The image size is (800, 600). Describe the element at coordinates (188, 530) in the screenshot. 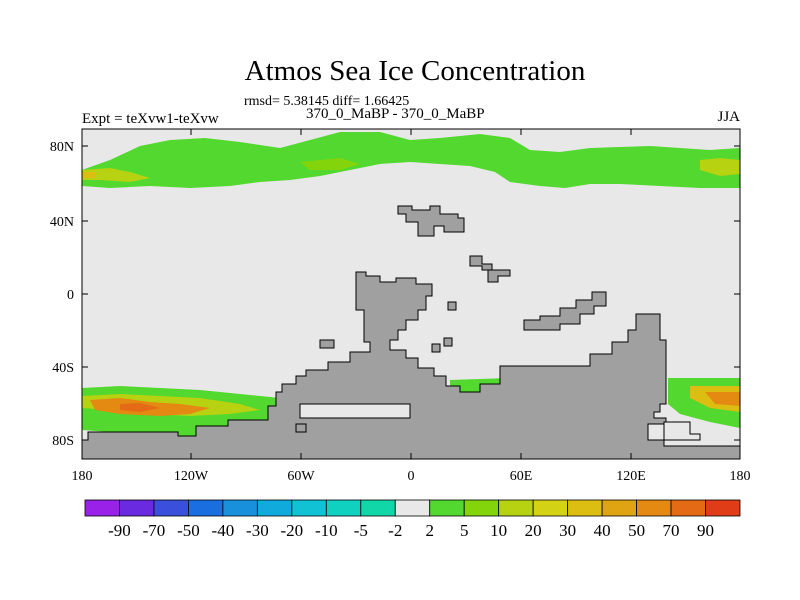

I see `colorbar-label: -50` at that location.